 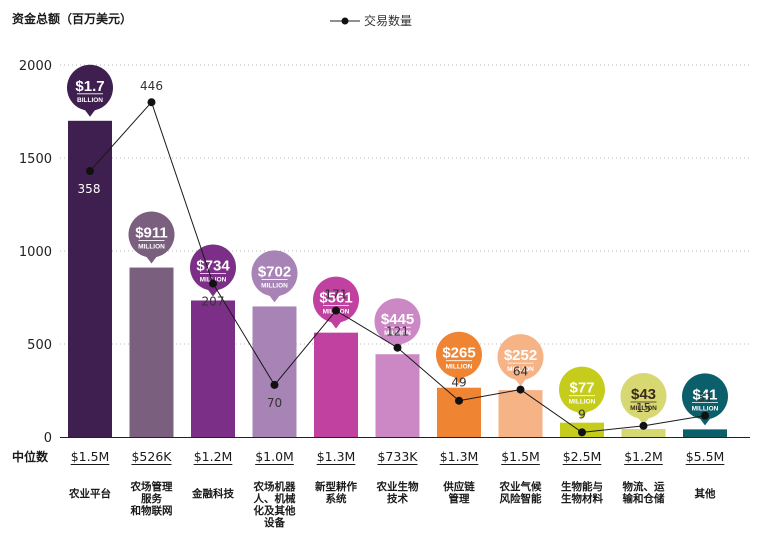 What do you see at coordinates (520, 355) in the screenshot?
I see `bubble-amount: $252` at bounding box center [520, 355].